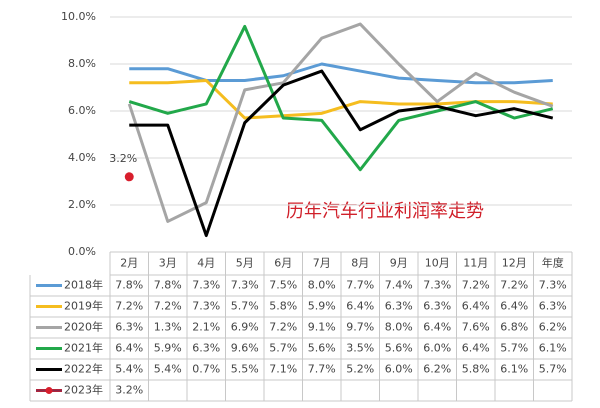  I want to click on y-tick-label: 6.0%, so click(82, 110).